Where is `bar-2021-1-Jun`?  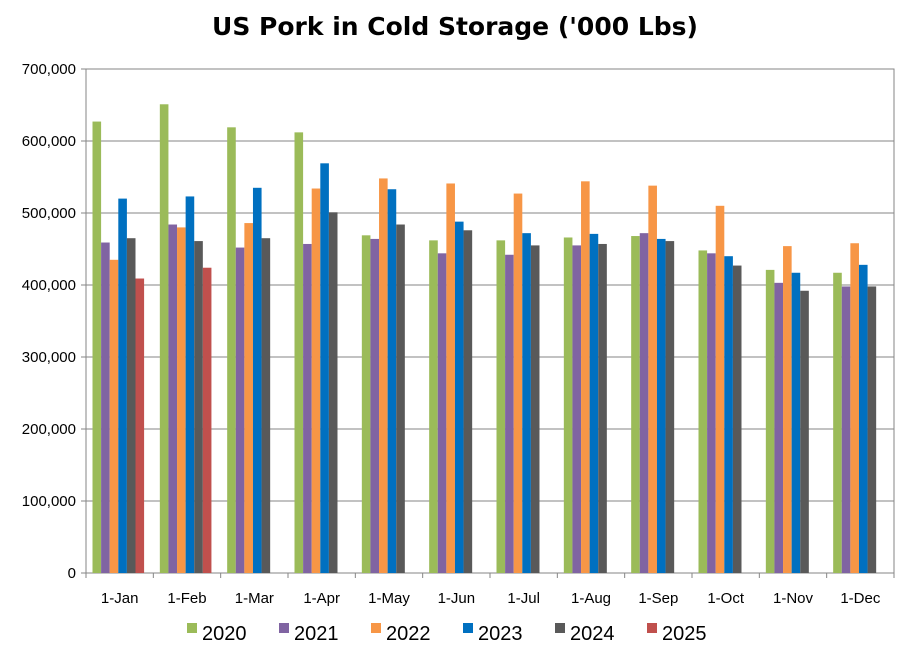
bar-2021-1-Jun is located at coordinates (442, 413).